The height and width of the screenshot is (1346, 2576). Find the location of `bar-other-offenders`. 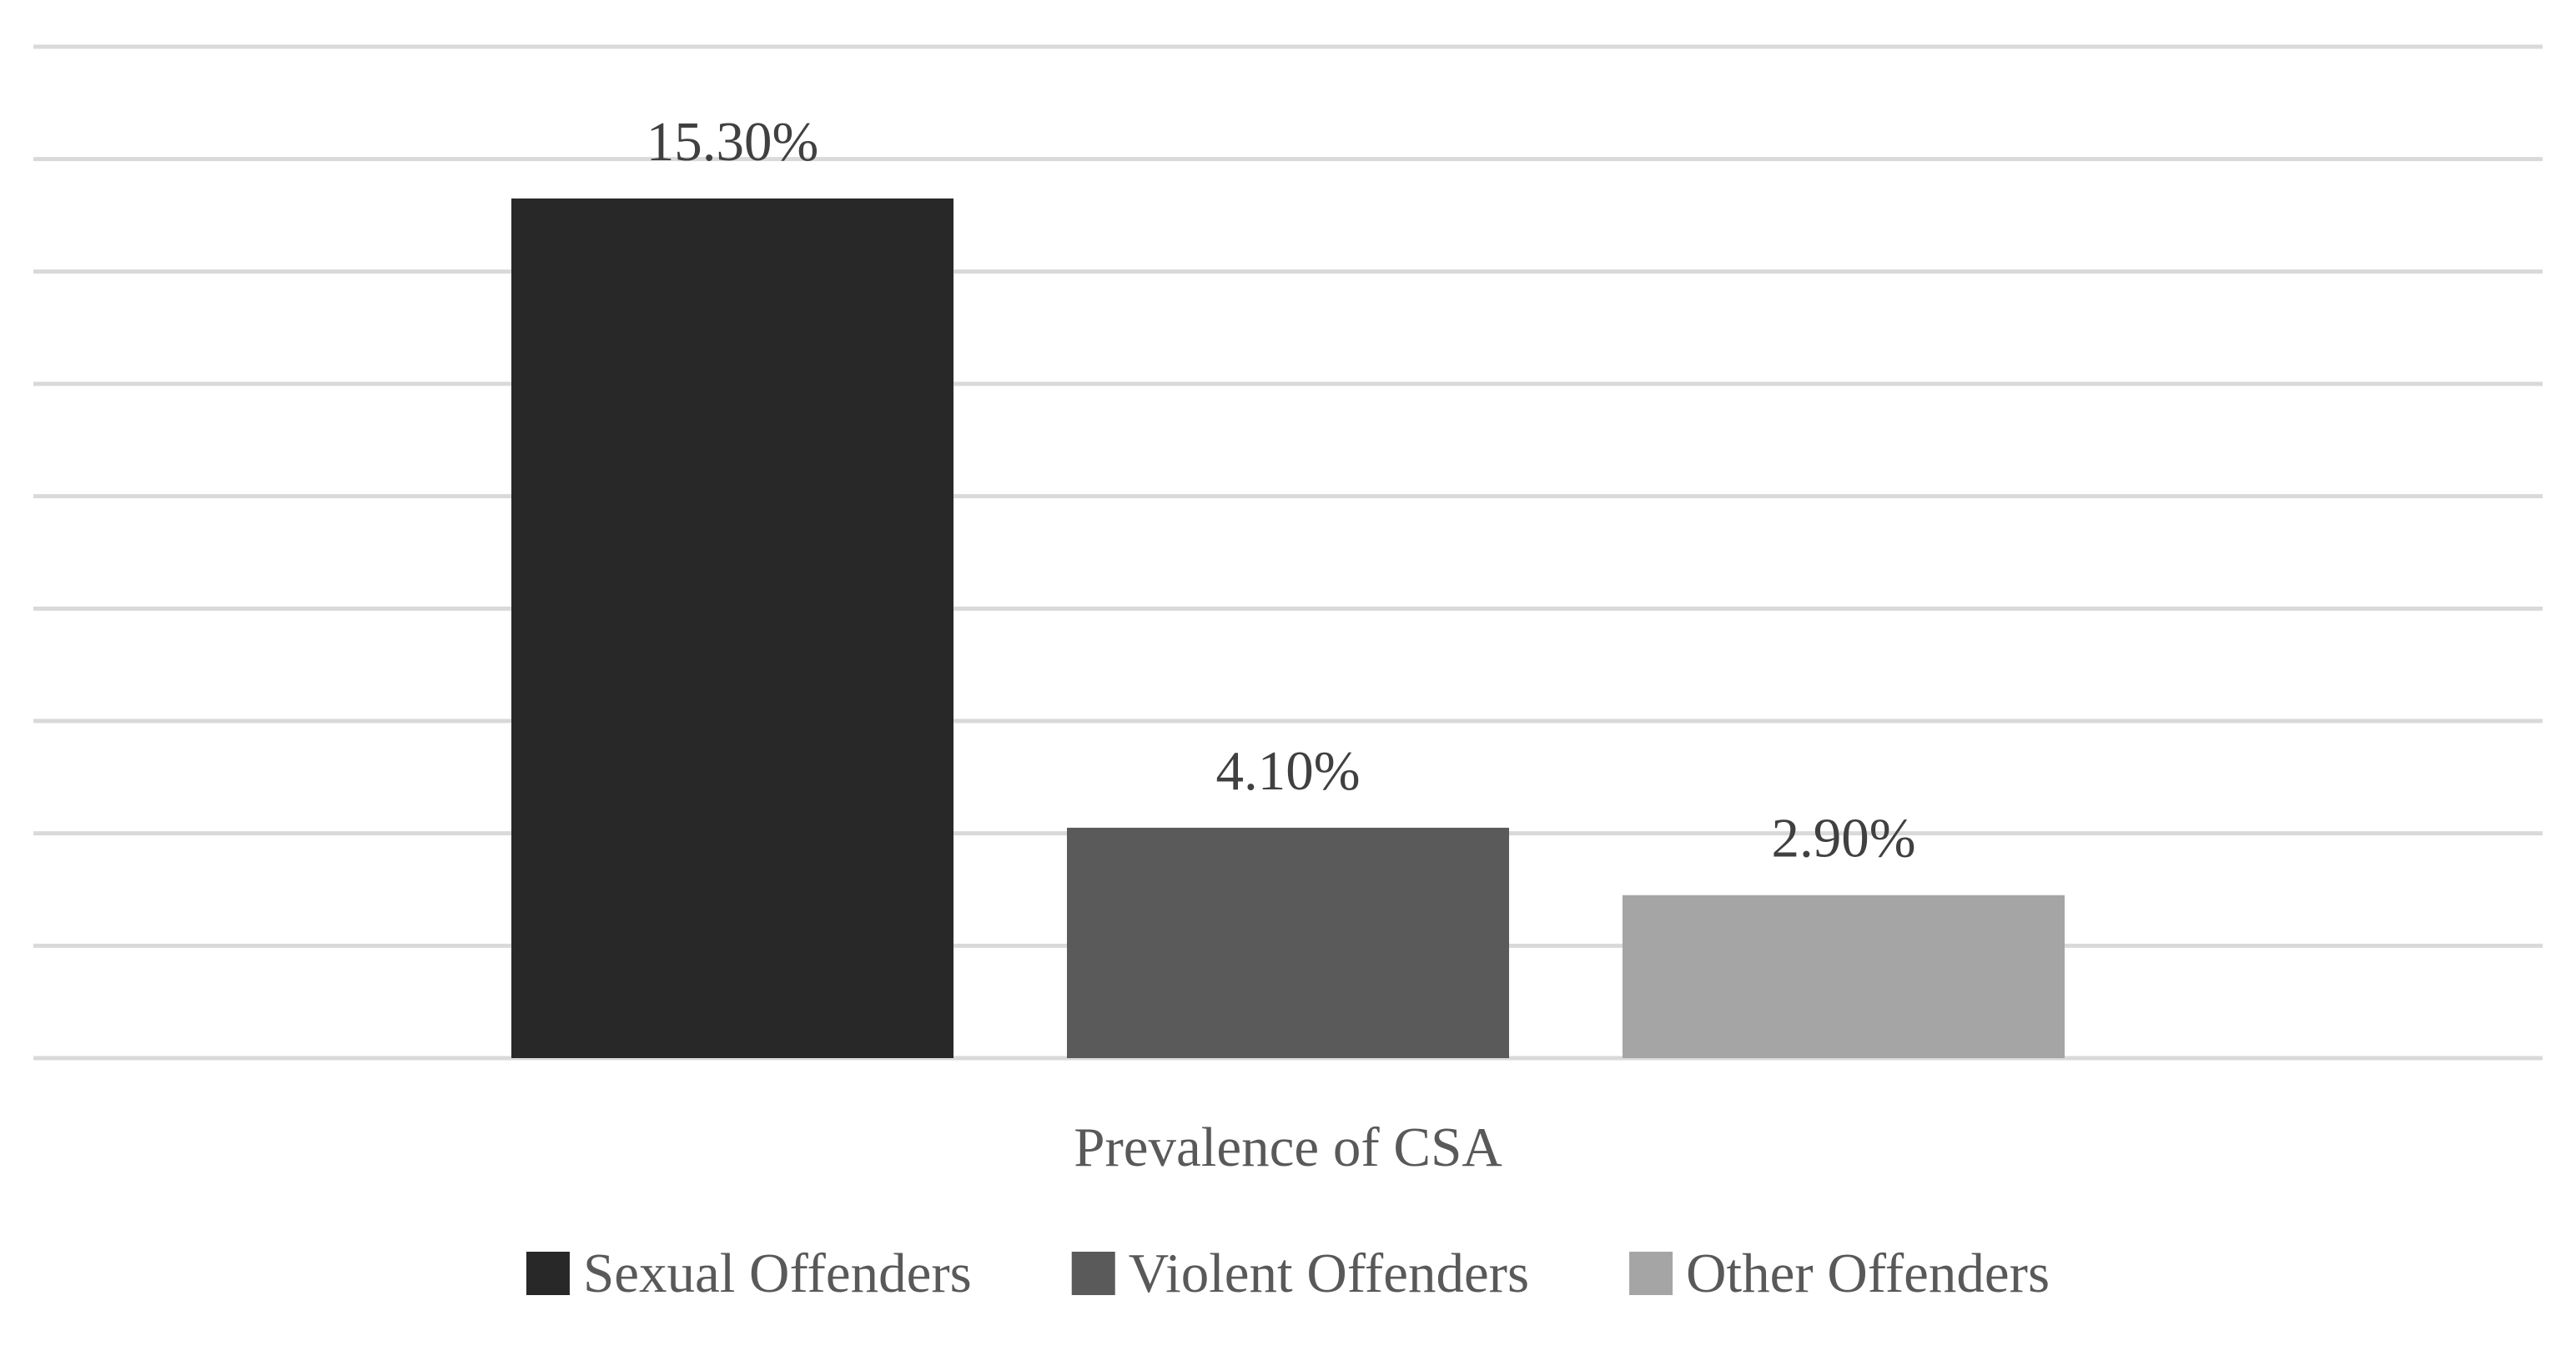

bar-other-offenders is located at coordinates (1844, 976).